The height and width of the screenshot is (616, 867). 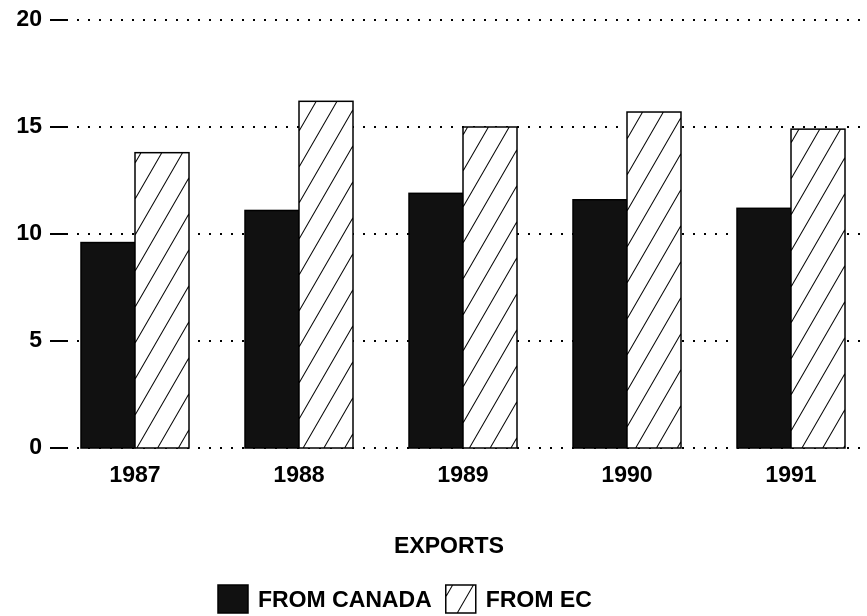 What do you see at coordinates (539, 599) in the screenshot?
I see `legend-label: FROM EC` at bounding box center [539, 599].